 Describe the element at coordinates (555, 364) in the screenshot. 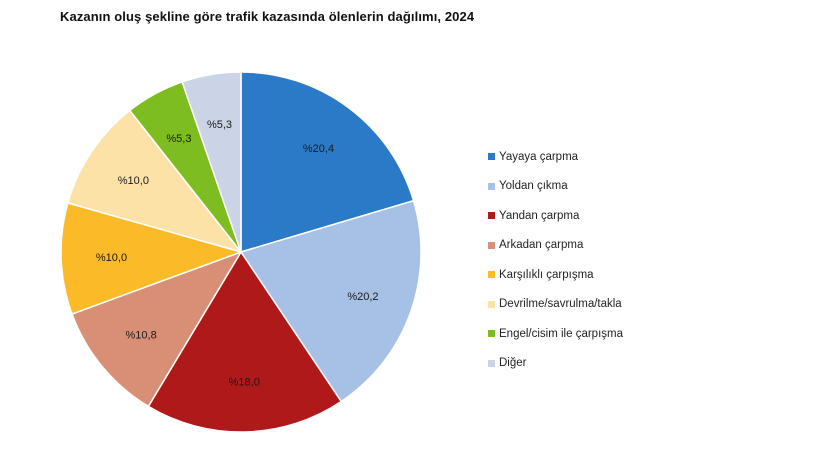

I see `legend-item: Diğer` at that location.